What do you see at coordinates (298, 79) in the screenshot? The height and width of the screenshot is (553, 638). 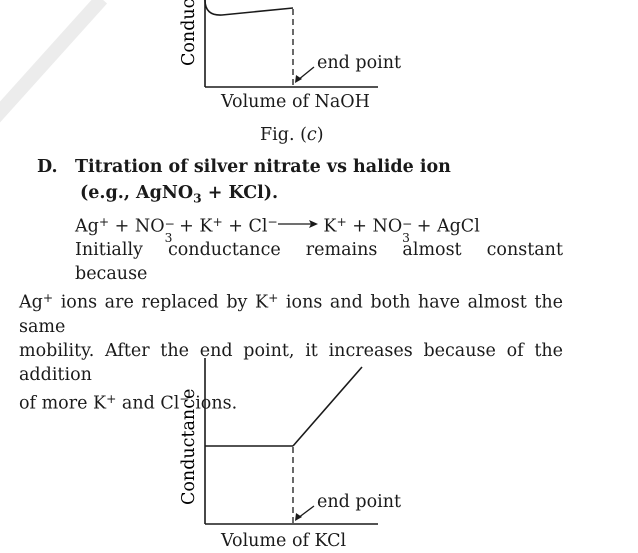 I see `top-graph-arrow-head` at bounding box center [298, 79].